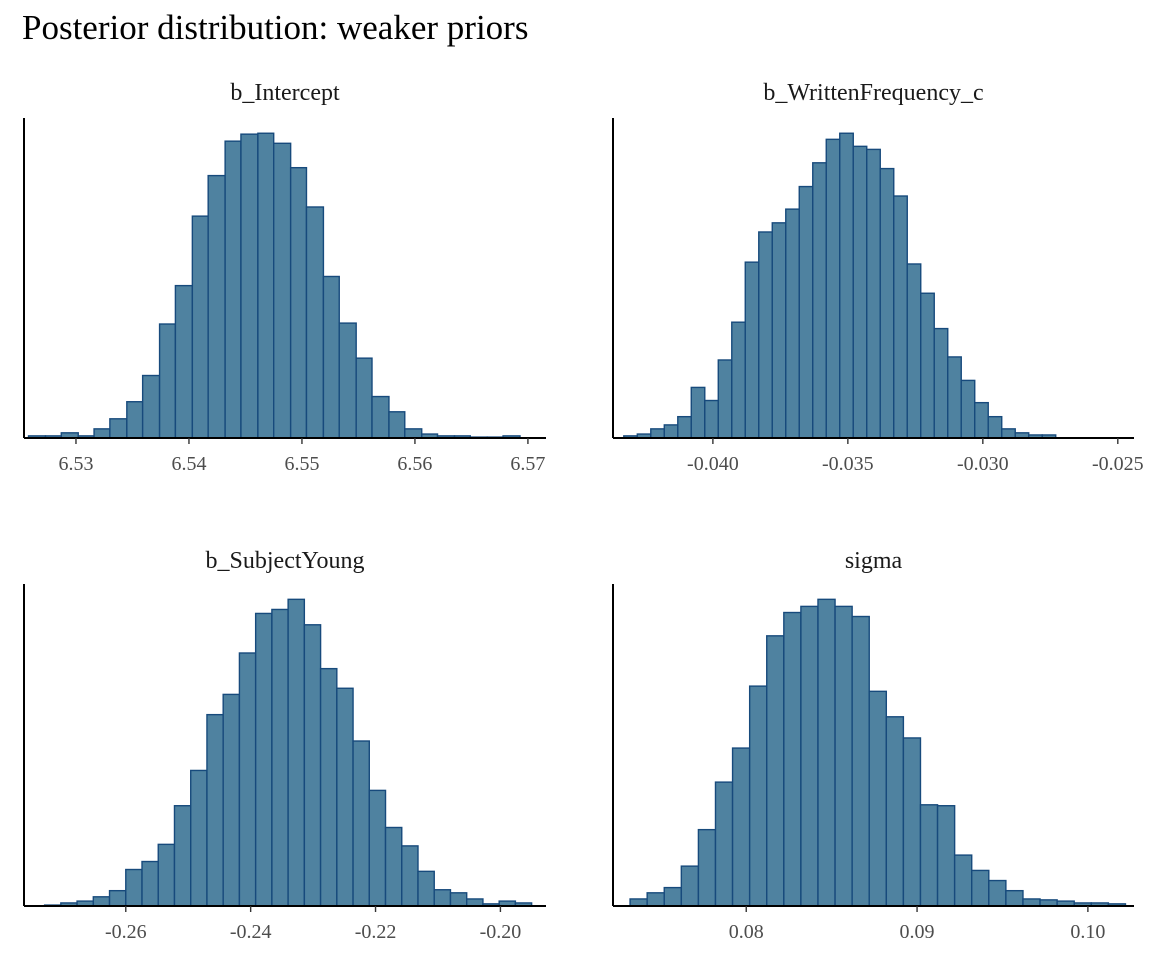  What do you see at coordinates (713, 464) in the screenshot?
I see `x-tick-label: -0.040` at bounding box center [713, 464].